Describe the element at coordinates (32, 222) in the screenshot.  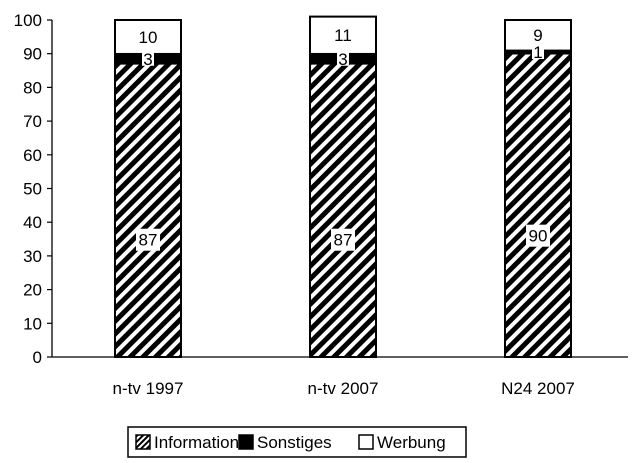
I see `y-tick-label: 40` at that location.